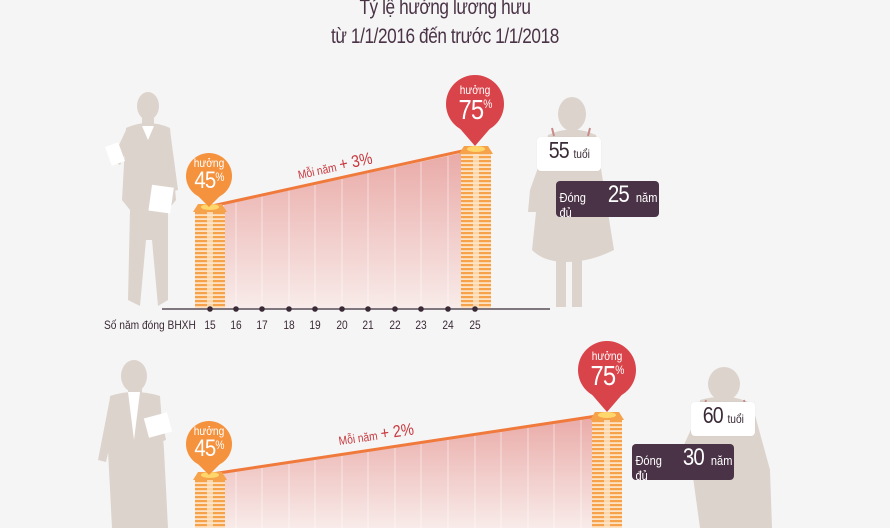  Describe the element at coordinates (161, 199) in the screenshot. I see `folder-icon` at that location.